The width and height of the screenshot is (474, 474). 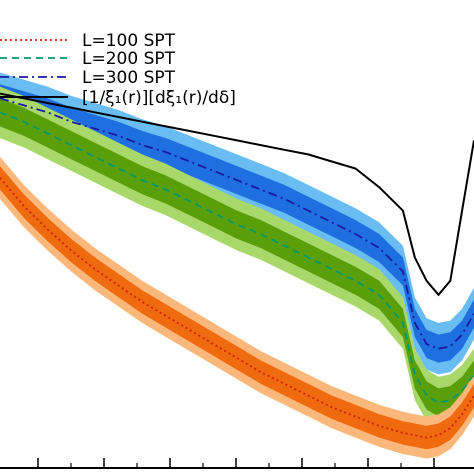 I want to click on plot-frame, so click(x=237, y=463).